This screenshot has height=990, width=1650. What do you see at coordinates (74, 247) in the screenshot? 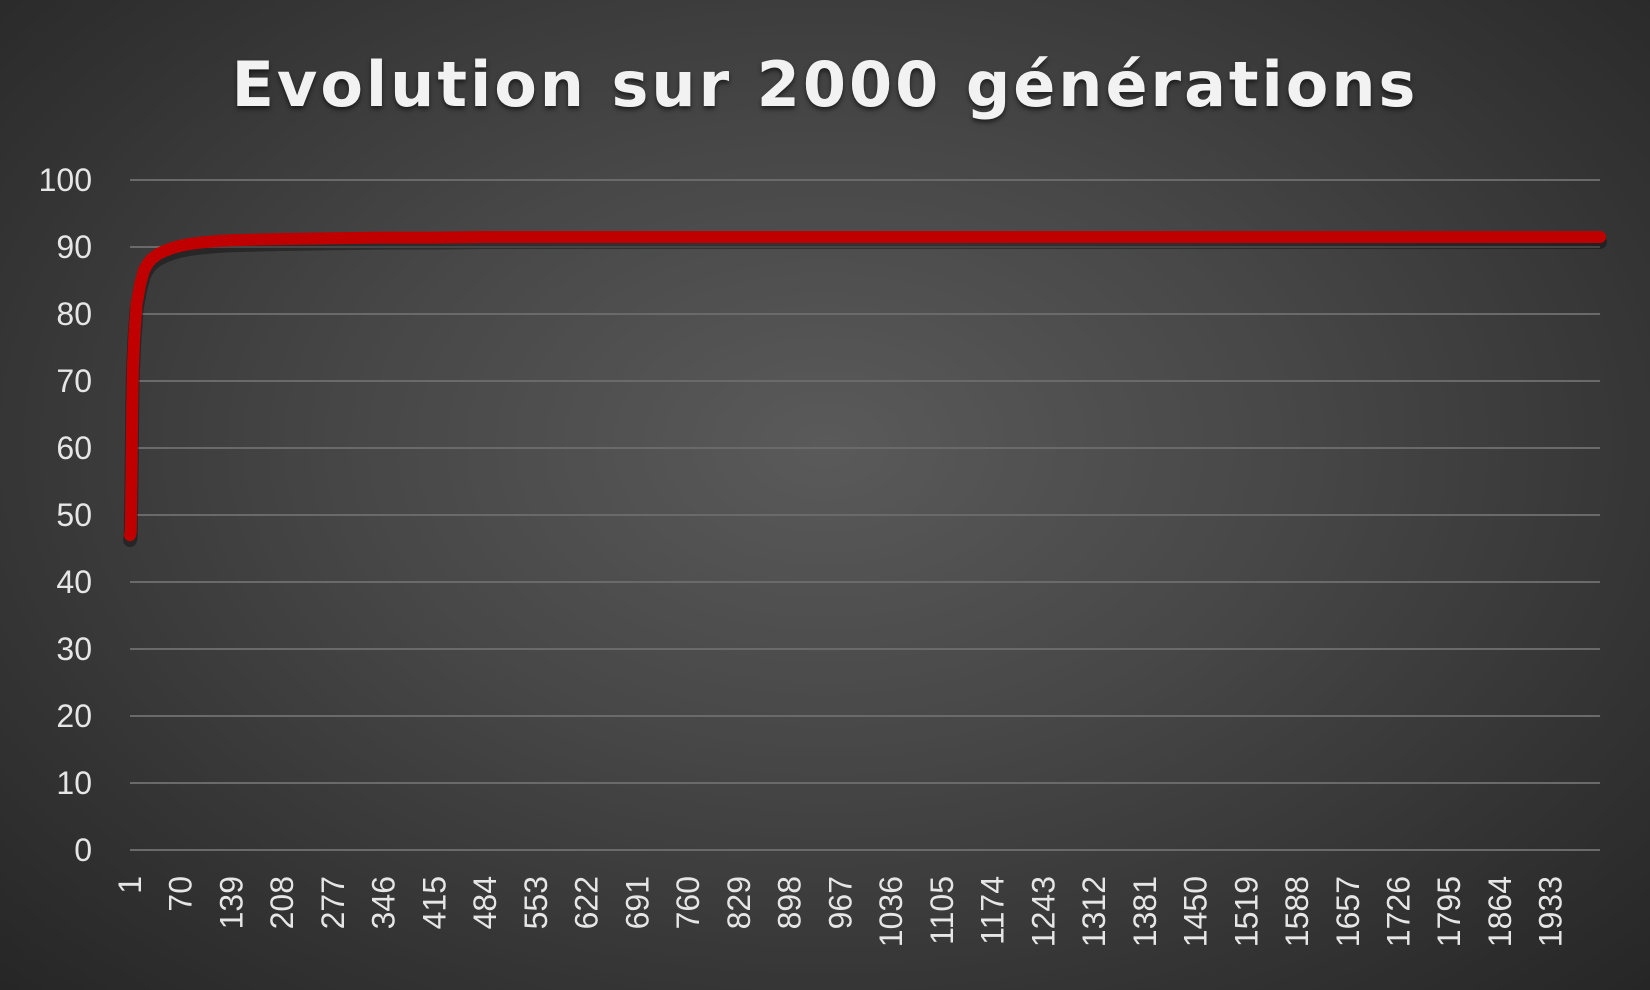
I see `y-tick-label: 90` at bounding box center [74, 247].